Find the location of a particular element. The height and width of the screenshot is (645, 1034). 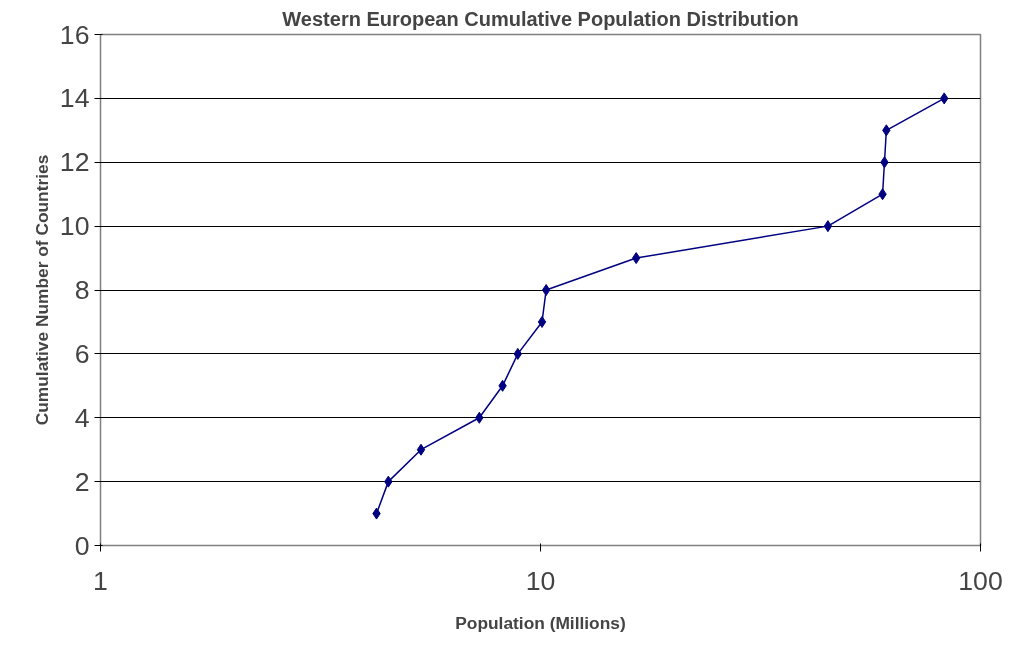

x-tick-label: 100 is located at coordinates (980, 580).